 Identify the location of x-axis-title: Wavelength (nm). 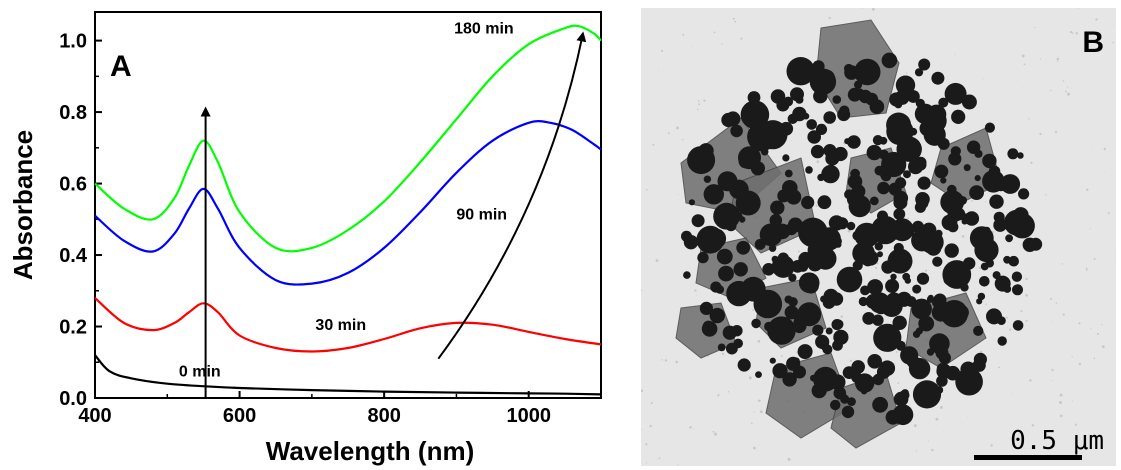
(370, 451).